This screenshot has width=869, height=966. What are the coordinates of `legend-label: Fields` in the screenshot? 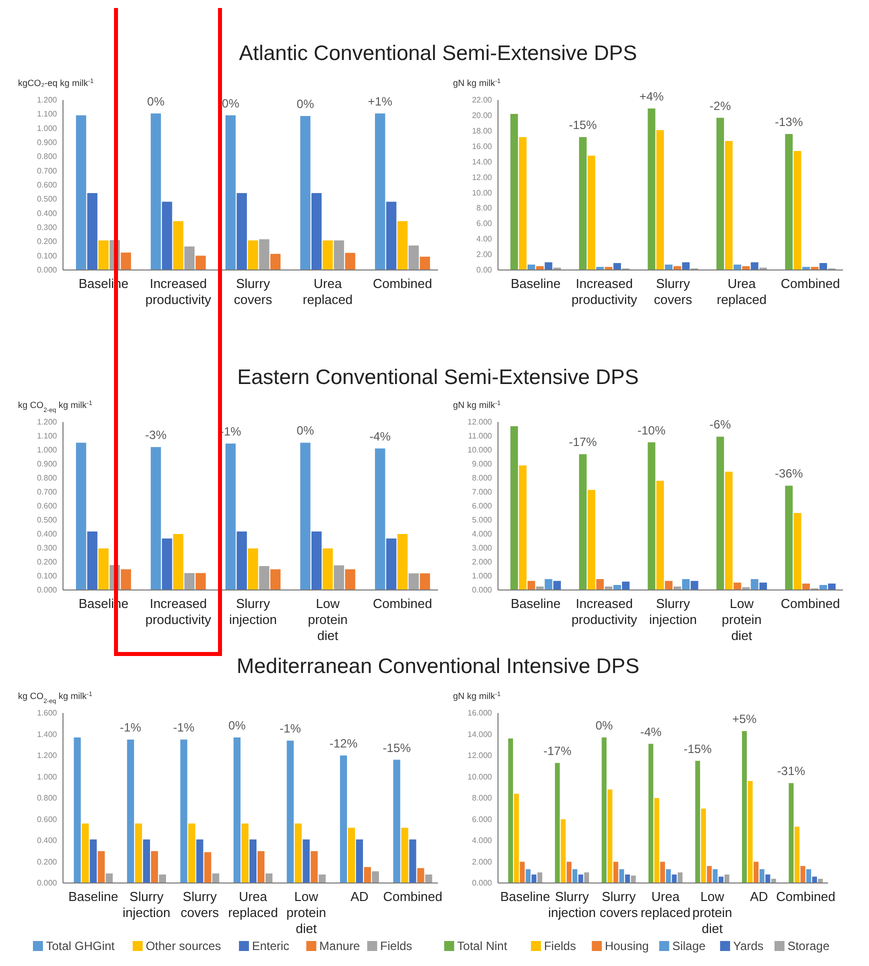 It's located at (560, 946).